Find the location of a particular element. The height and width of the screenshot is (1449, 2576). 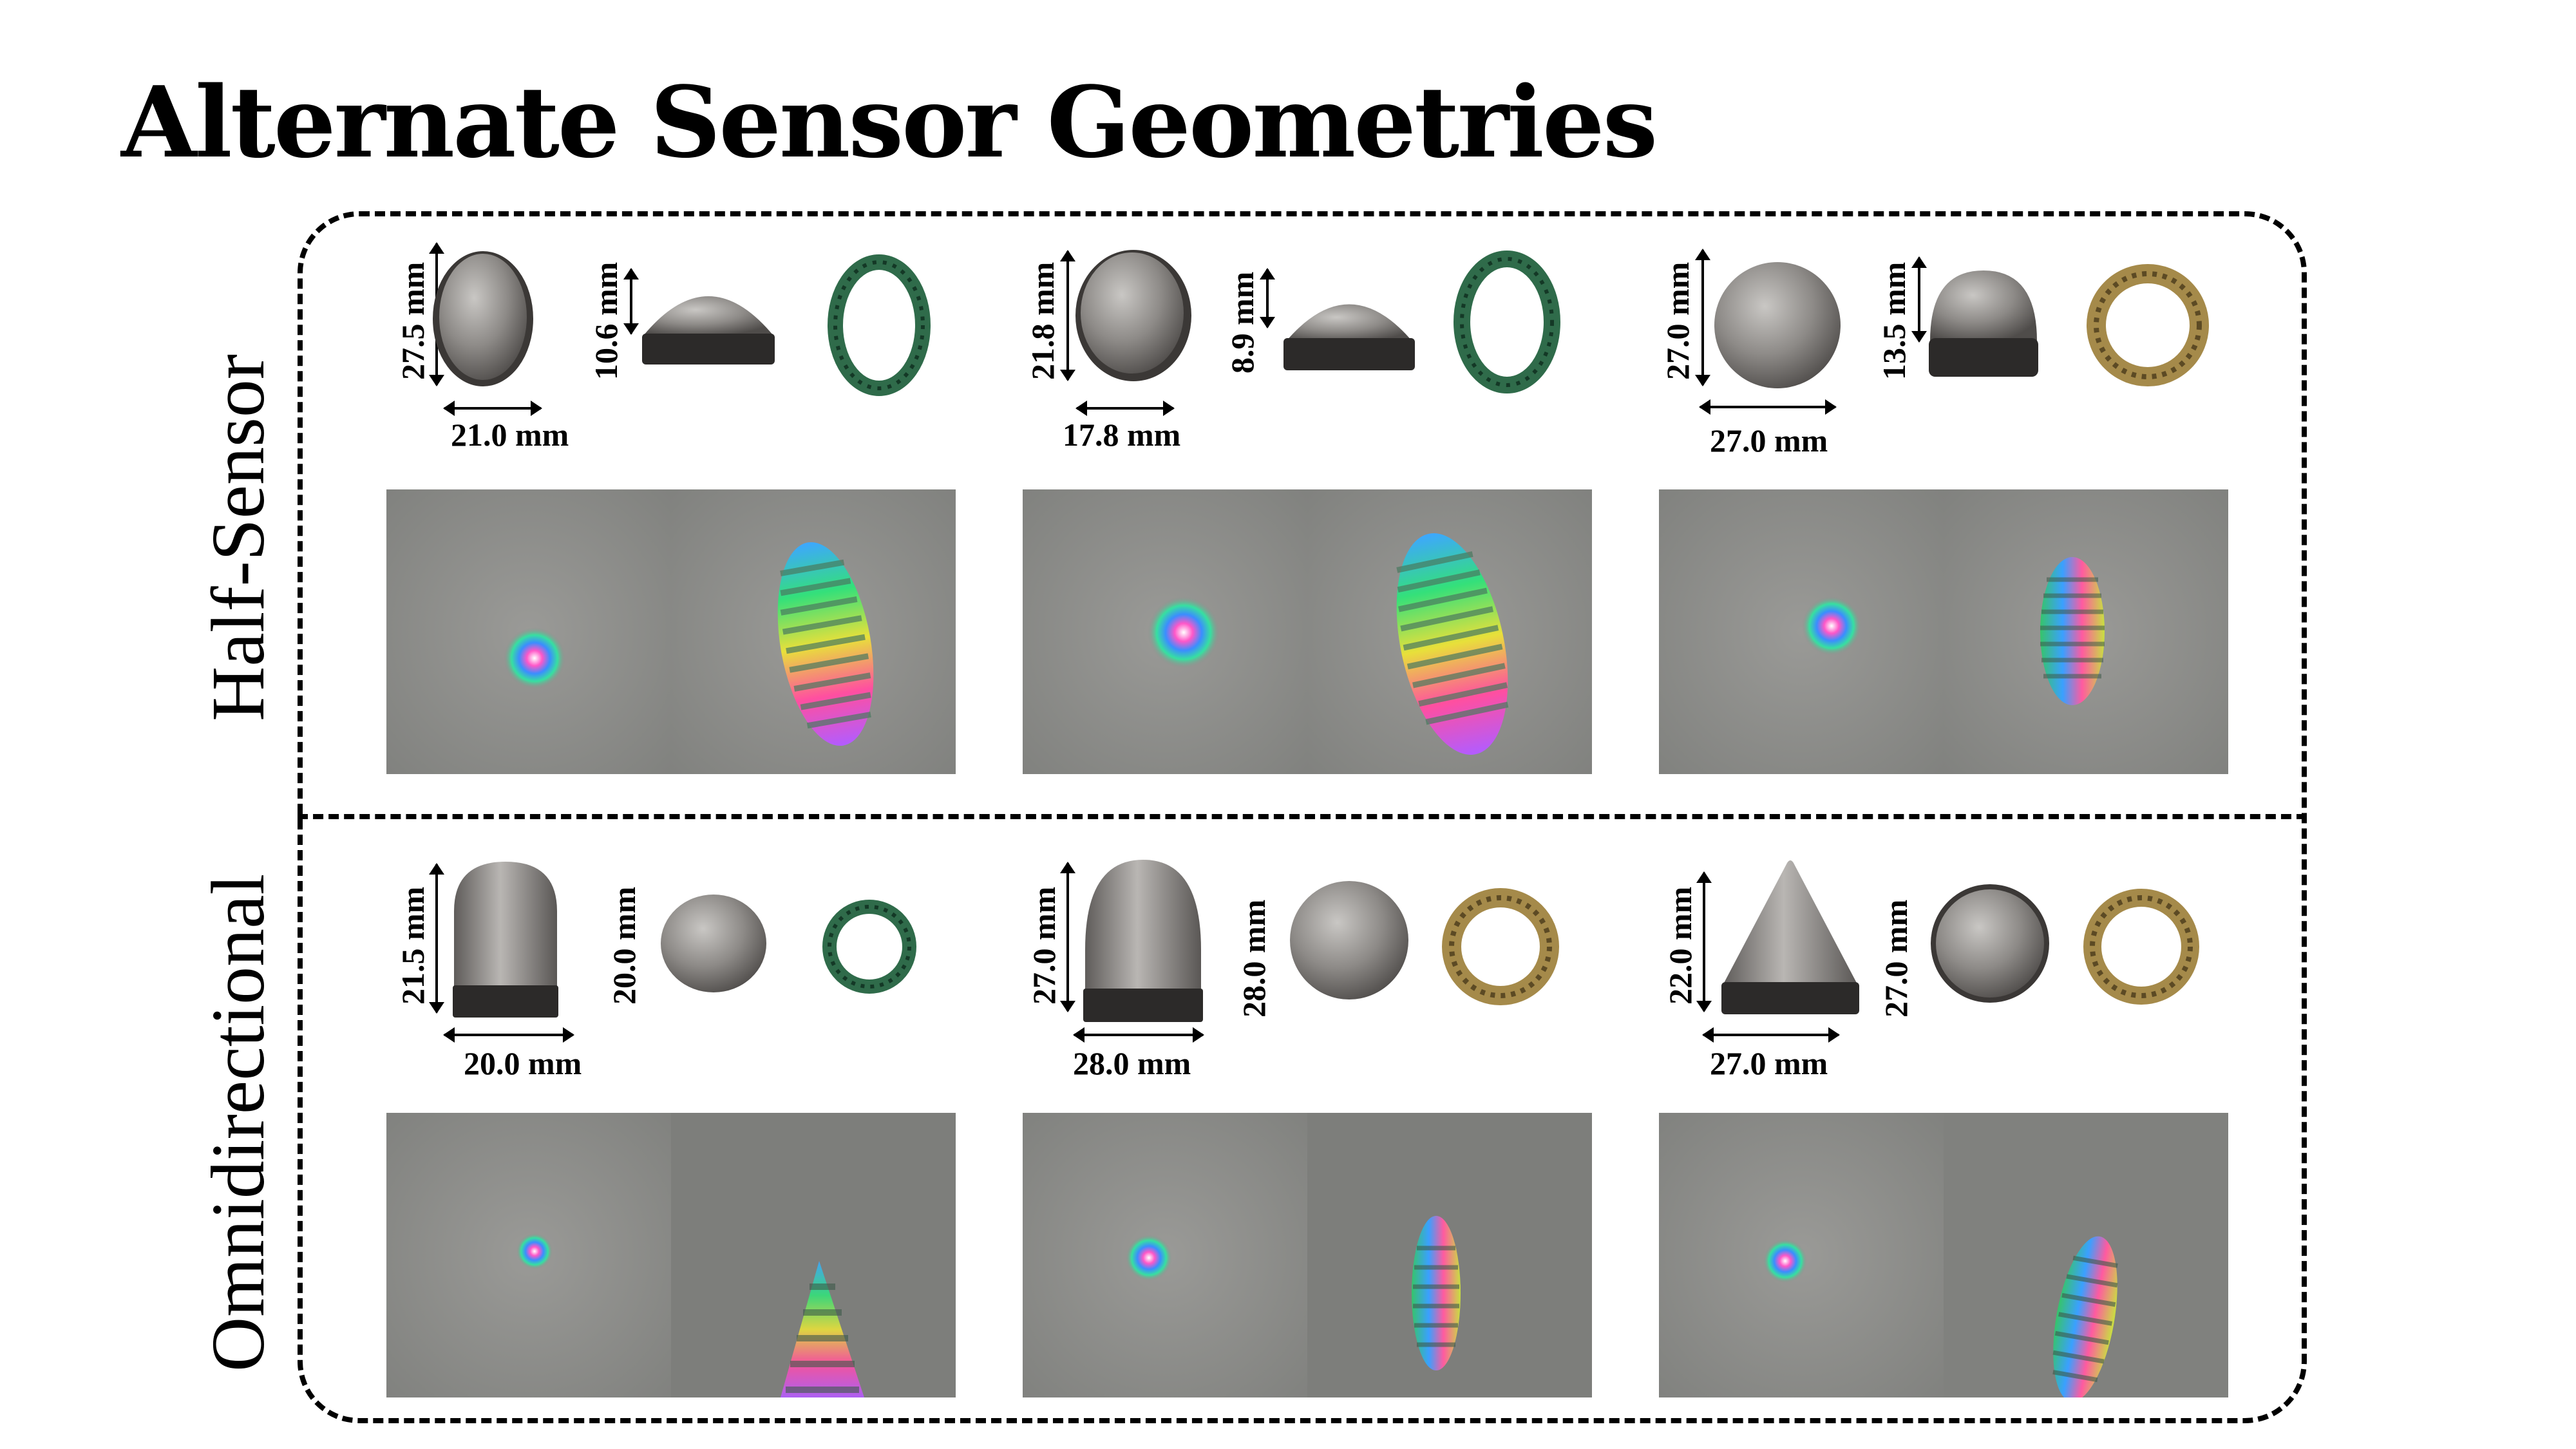

dome-height-label: 10.6 mm is located at coordinates (606, 320).